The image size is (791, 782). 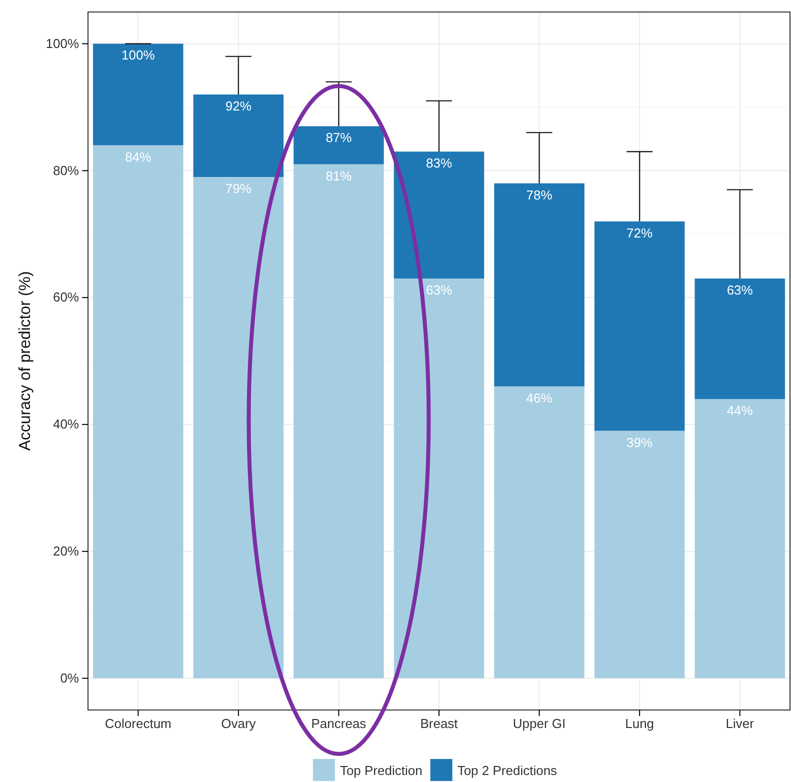 What do you see at coordinates (339, 724) in the screenshot?
I see `x-tick-label: Pancreas` at bounding box center [339, 724].